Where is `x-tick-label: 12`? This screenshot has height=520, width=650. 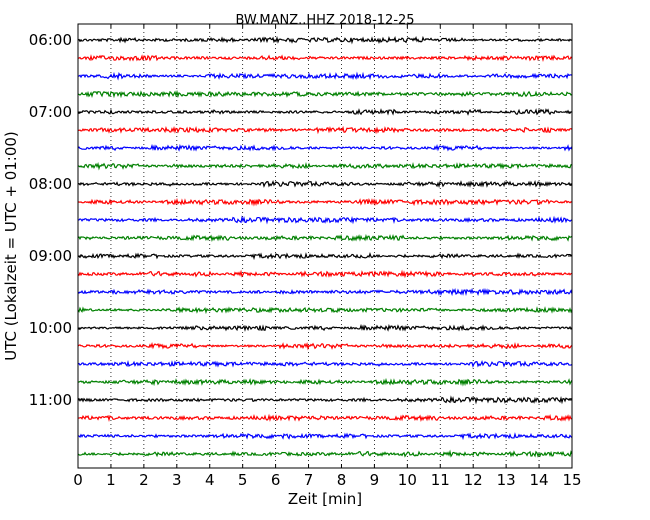
x-tick-label: 12 is located at coordinates (473, 480).